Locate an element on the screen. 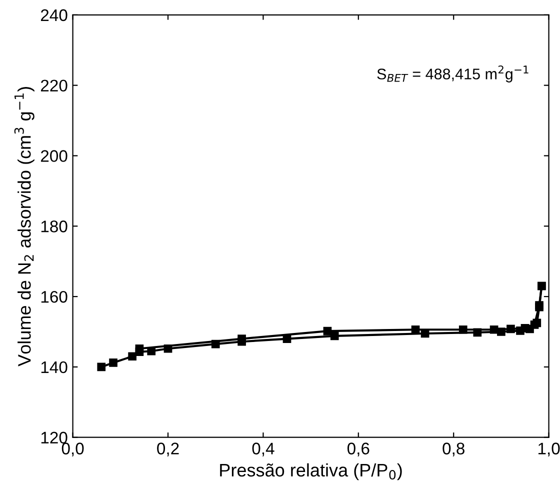 The image size is (560, 497). x-tick-label: 0,4 is located at coordinates (263, 449).